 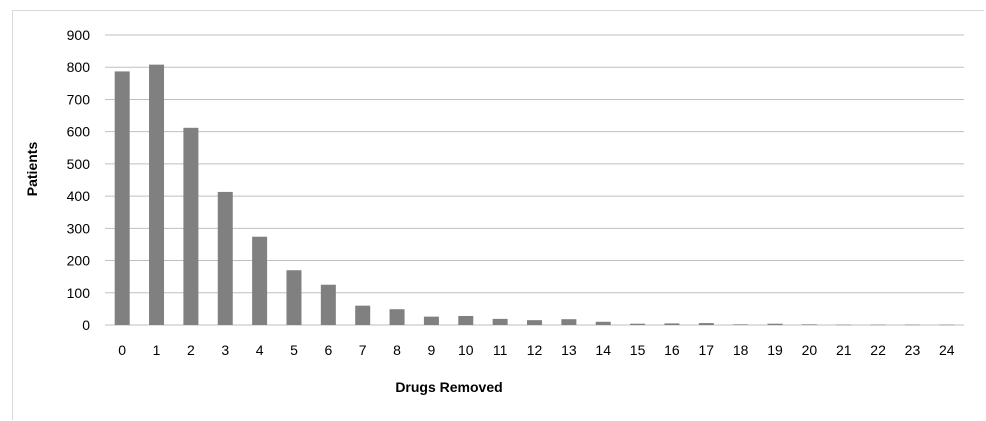 What do you see at coordinates (466, 350) in the screenshot?
I see `x-tick-label: 10` at bounding box center [466, 350].